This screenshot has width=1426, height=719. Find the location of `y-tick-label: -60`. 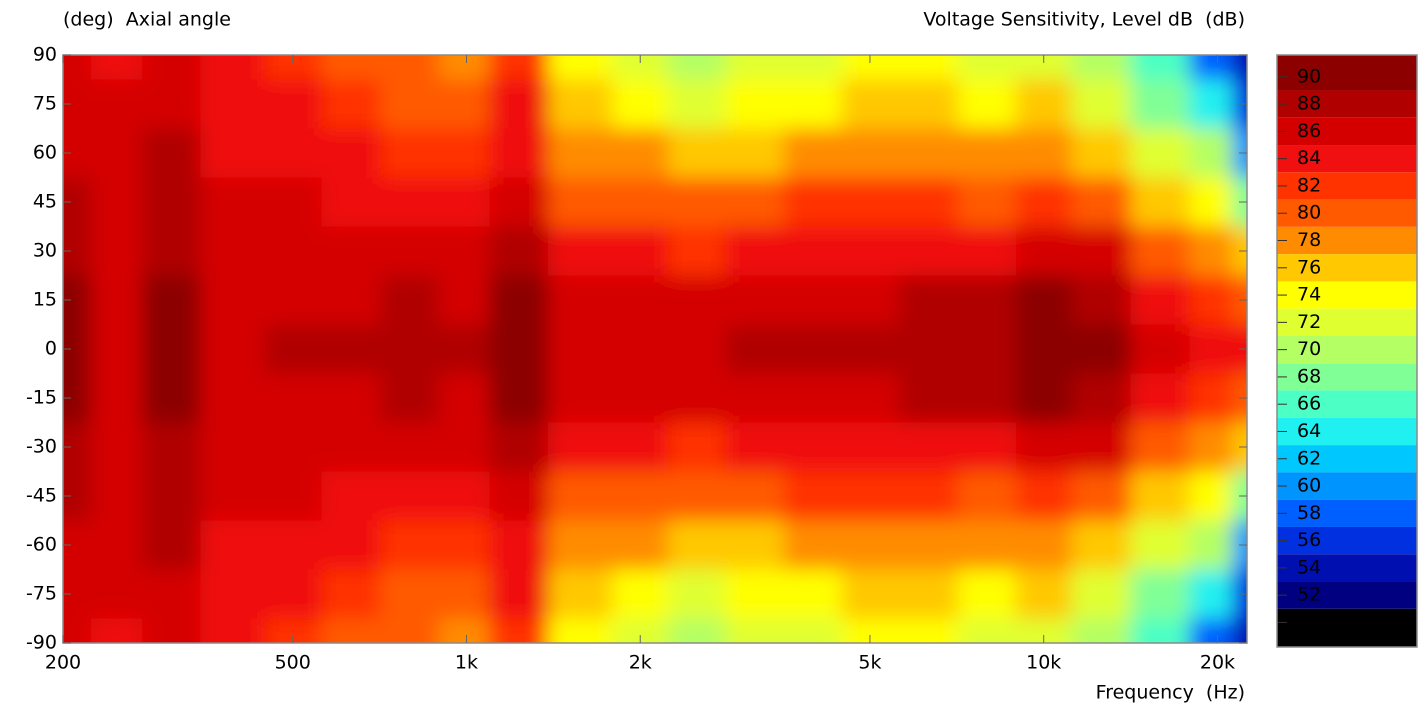

y-tick-label: -60 is located at coordinates (41, 545).